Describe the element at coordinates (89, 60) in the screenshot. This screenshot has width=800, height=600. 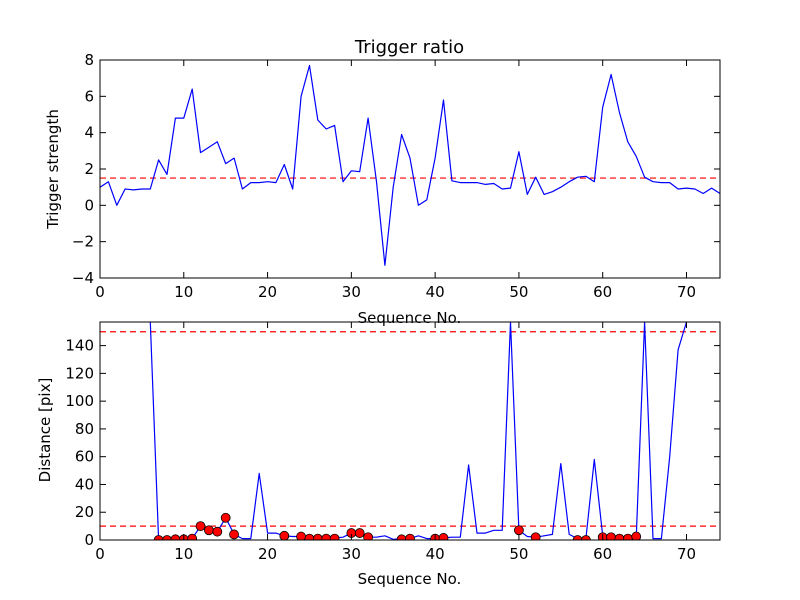
I see `y-tick-label: 8` at that location.